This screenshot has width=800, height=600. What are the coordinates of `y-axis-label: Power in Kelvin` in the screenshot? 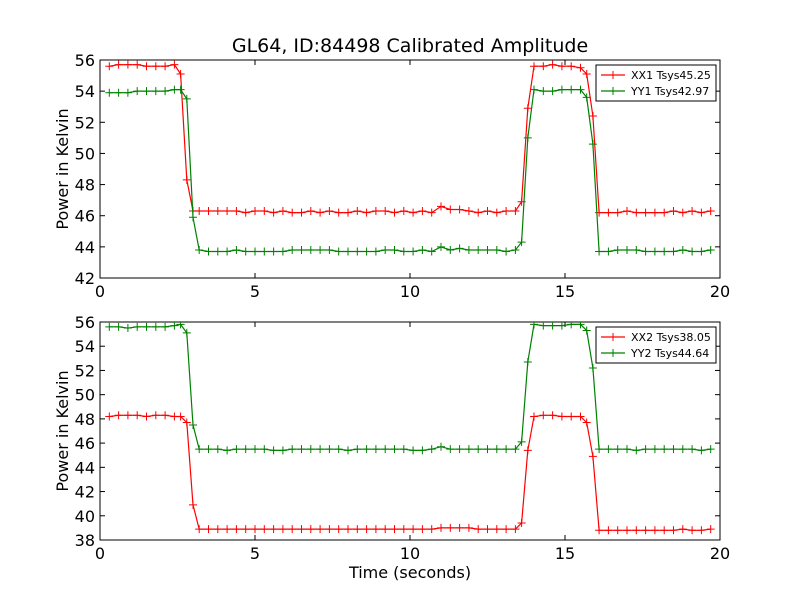 It's located at (62, 168).